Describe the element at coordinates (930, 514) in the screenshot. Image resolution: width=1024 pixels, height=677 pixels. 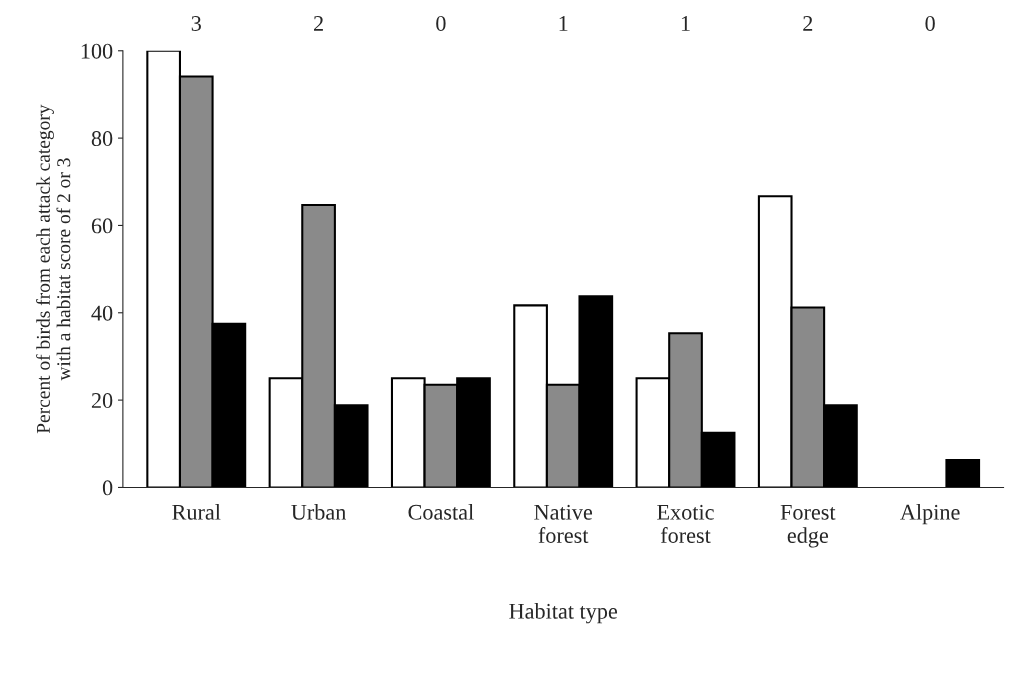
I see `x-tick-label: Alpine` at that location.